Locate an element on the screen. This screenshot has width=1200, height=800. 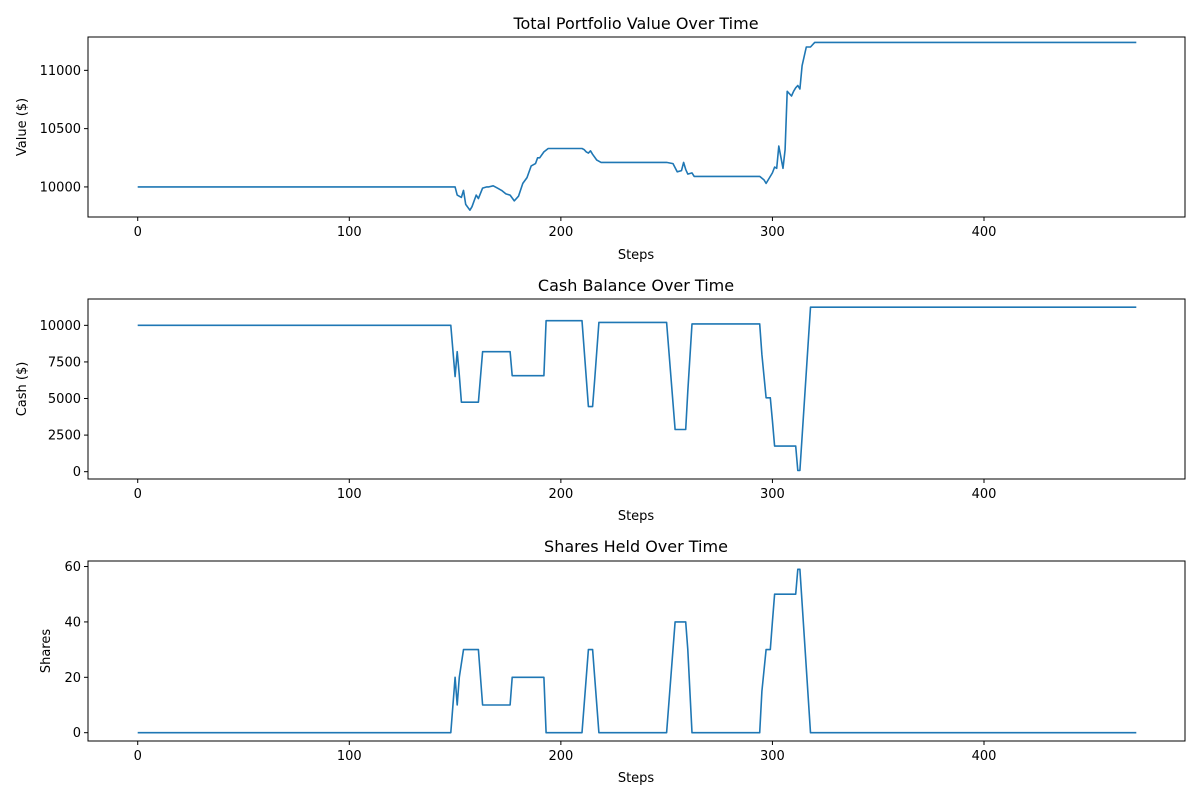
y-tick-label: 2500 is located at coordinates (64, 436).